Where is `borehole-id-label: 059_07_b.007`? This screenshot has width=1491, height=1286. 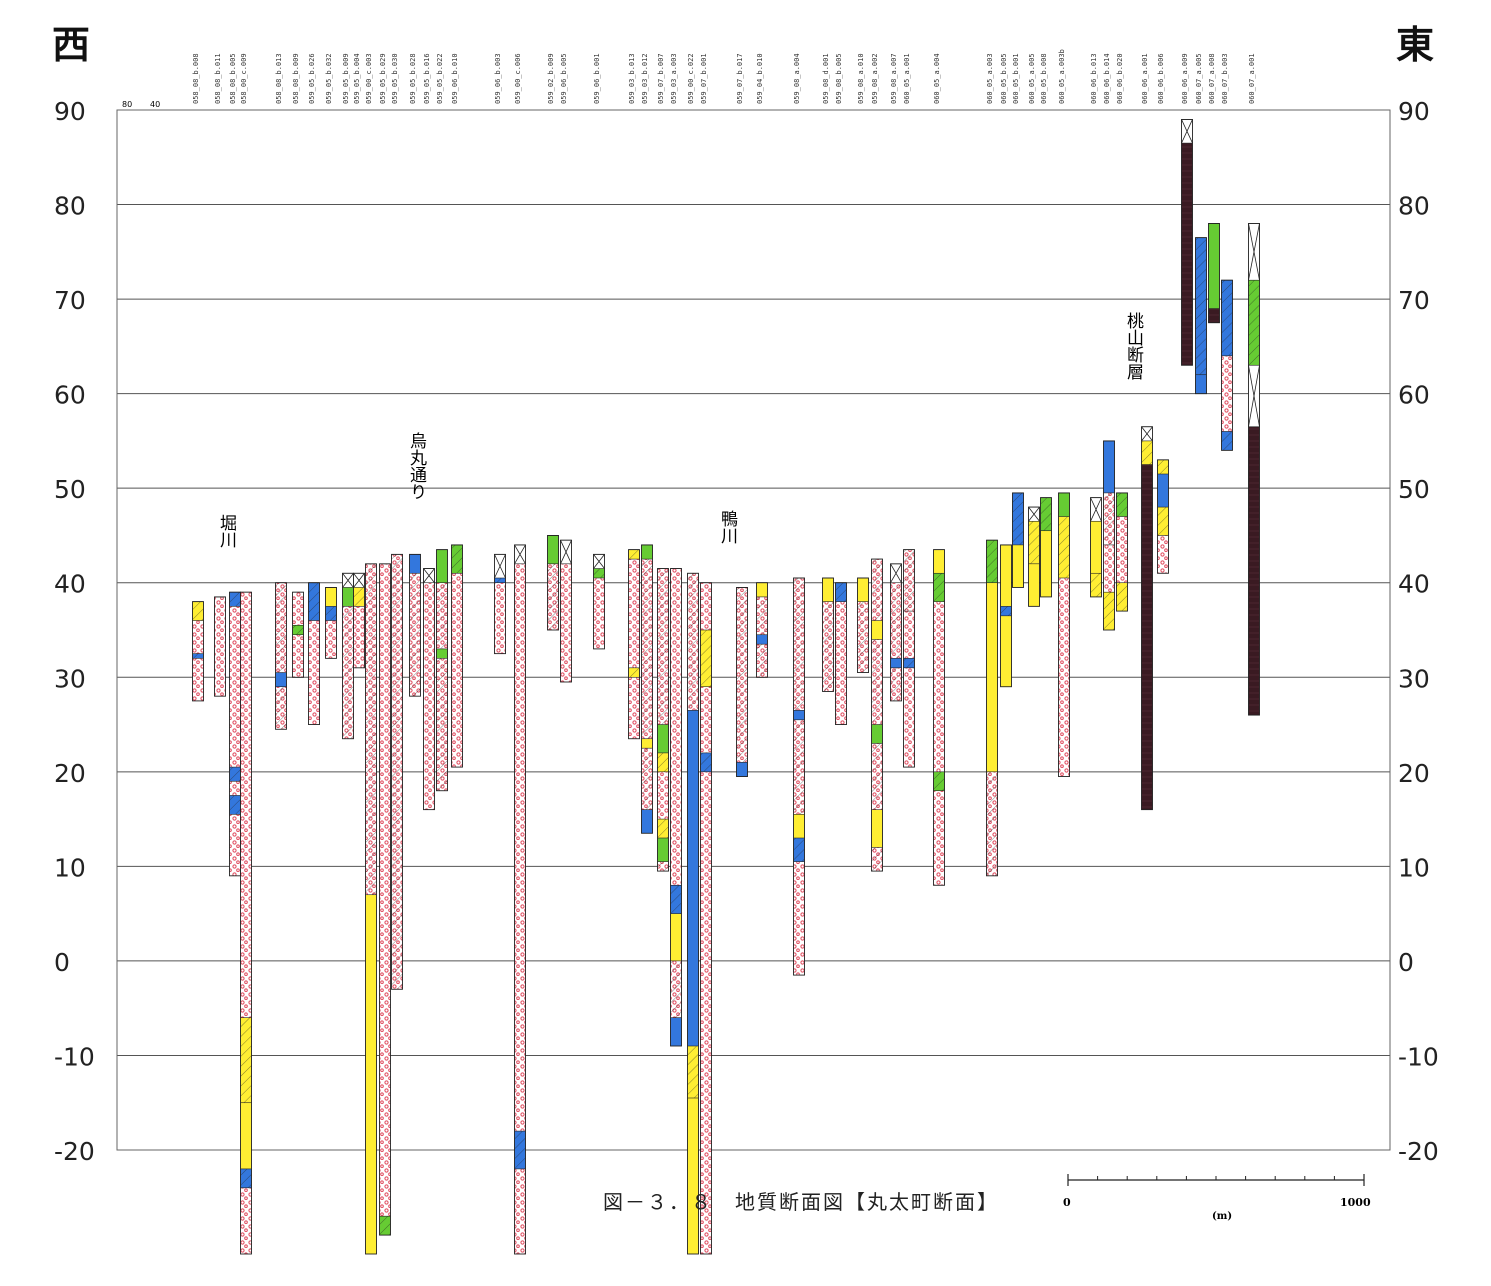
borehole-id-label: 059_07_b.007 is located at coordinates (661, 78).